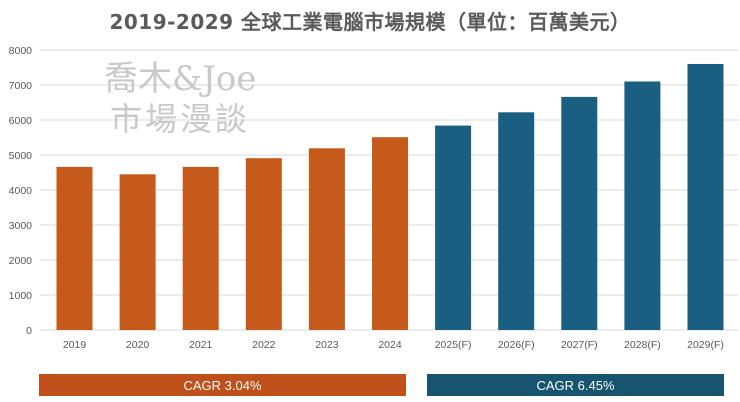 The image size is (740, 402). What do you see at coordinates (75, 345) in the screenshot?
I see `x-tick-label: 2019` at bounding box center [75, 345].